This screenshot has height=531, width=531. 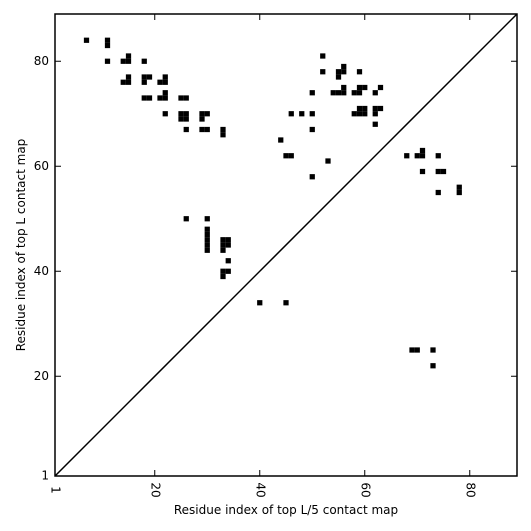 I want to click on y-tick-label: 80, so click(x=41, y=61).